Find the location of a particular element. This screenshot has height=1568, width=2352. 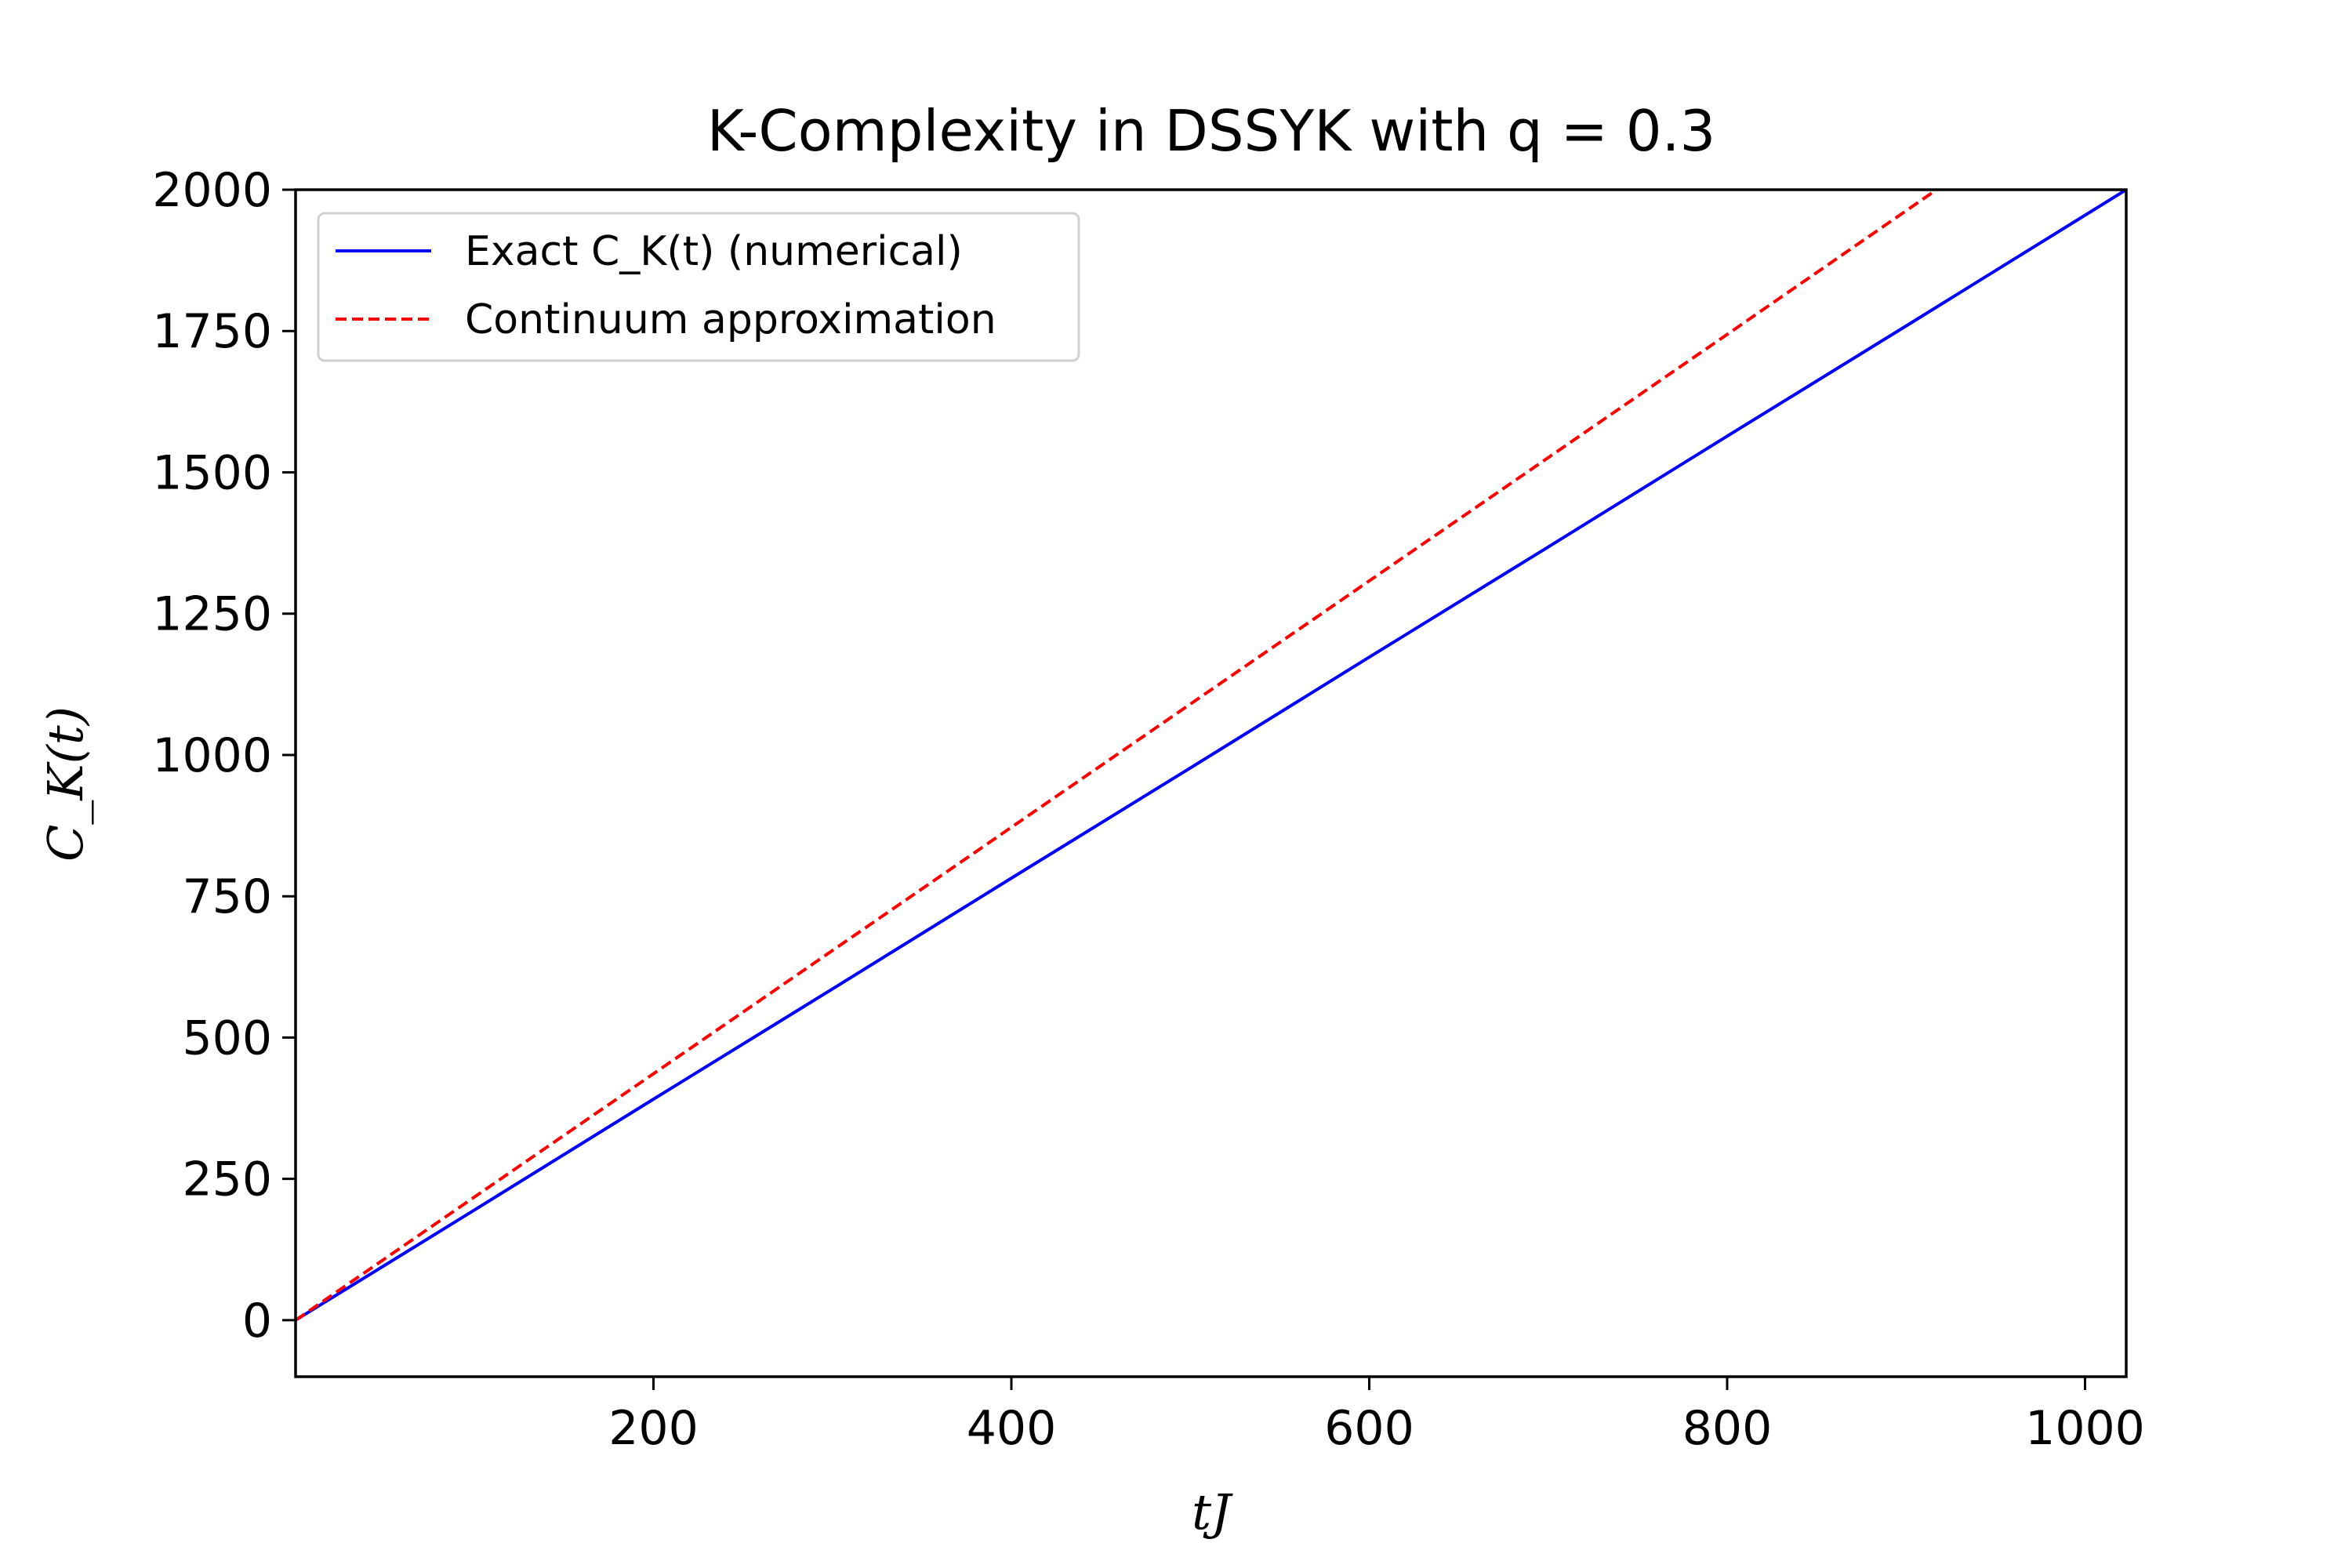

y-tick-label: 1250 is located at coordinates (212, 614).